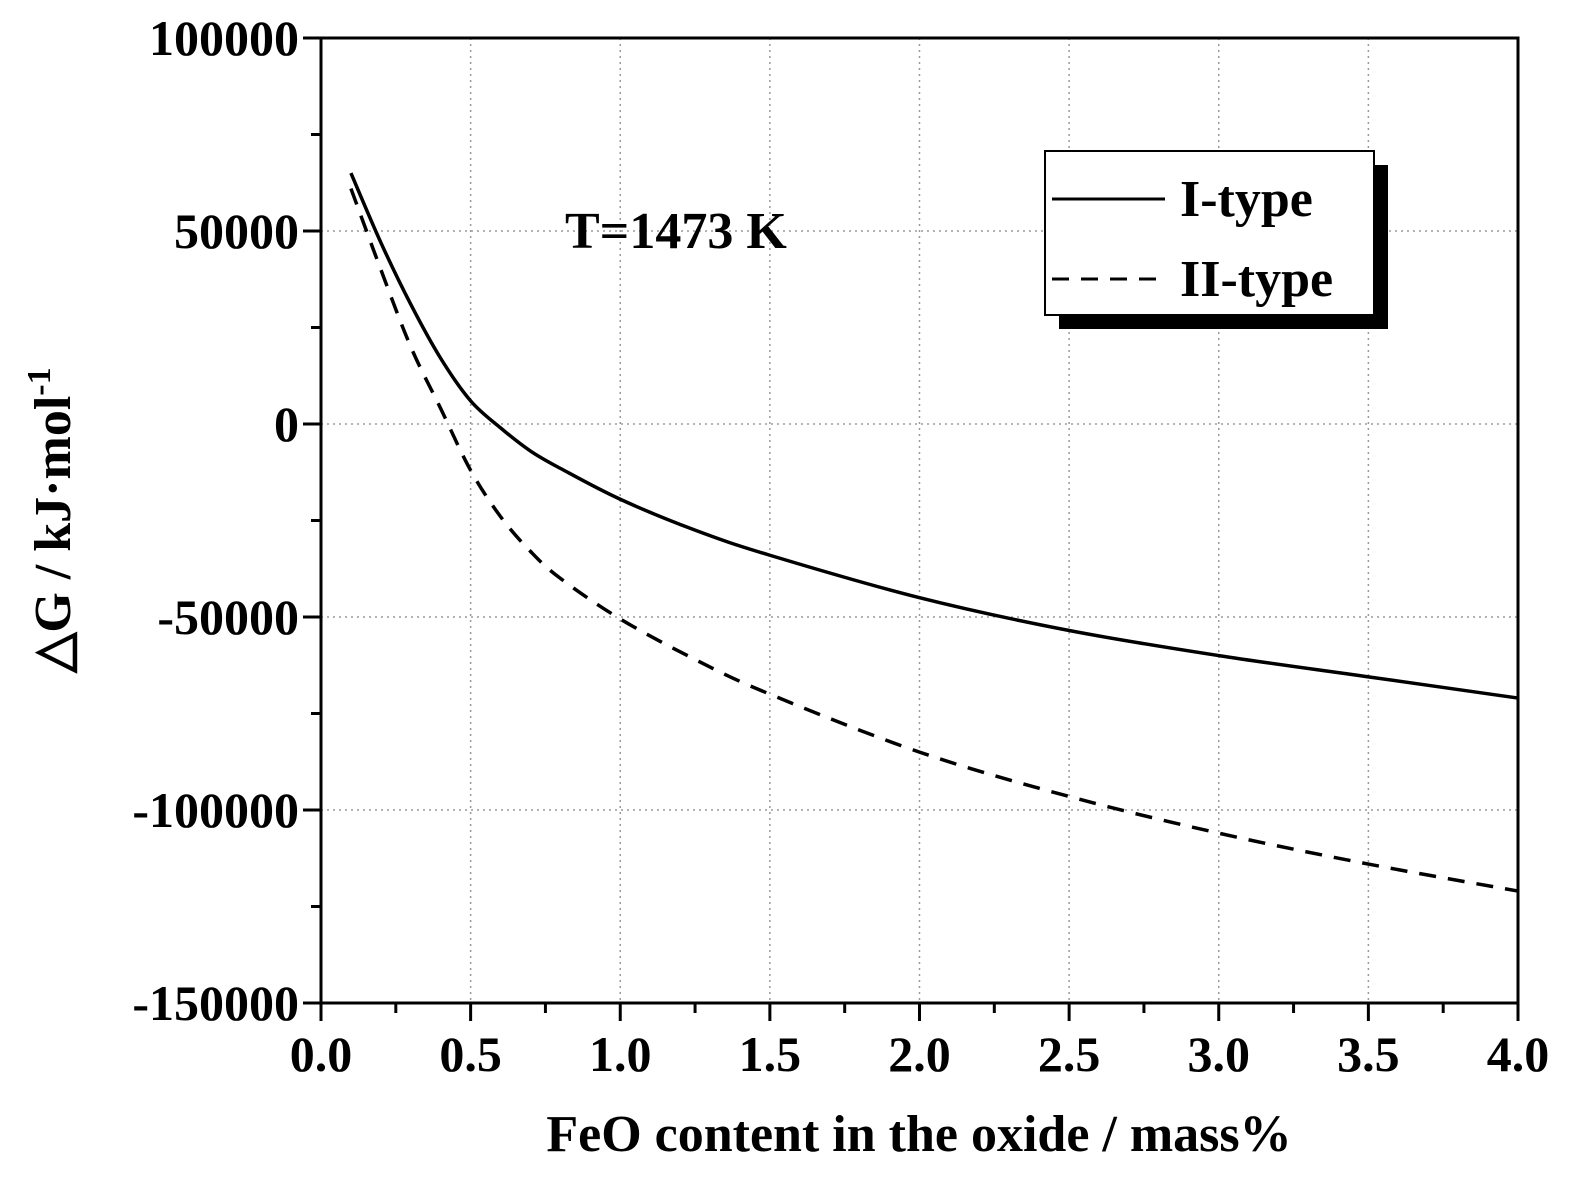 The width and height of the screenshot is (1596, 1192). What do you see at coordinates (676, 231) in the screenshot?
I see `temperature-annotation: T=1473 K` at bounding box center [676, 231].